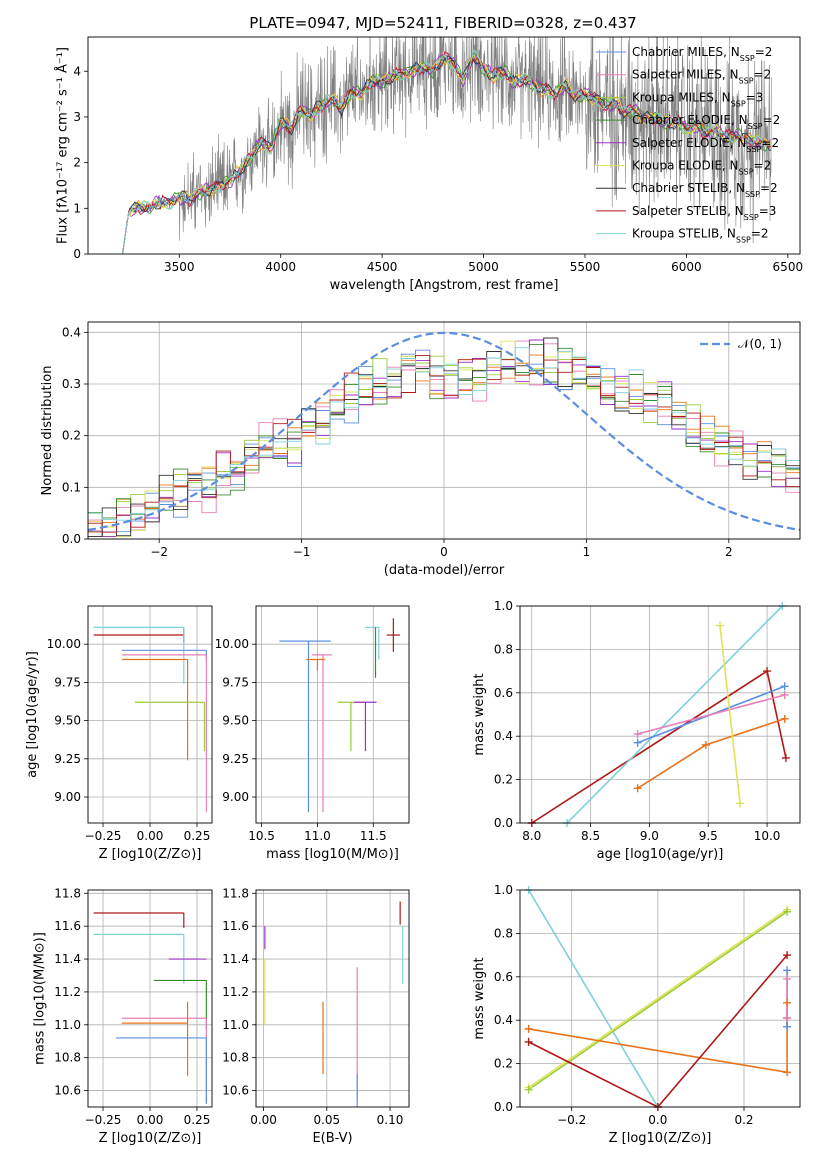  What do you see at coordinates (179, 267) in the screenshot?
I see `x-tick-label: 3500` at bounding box center [179, 267].